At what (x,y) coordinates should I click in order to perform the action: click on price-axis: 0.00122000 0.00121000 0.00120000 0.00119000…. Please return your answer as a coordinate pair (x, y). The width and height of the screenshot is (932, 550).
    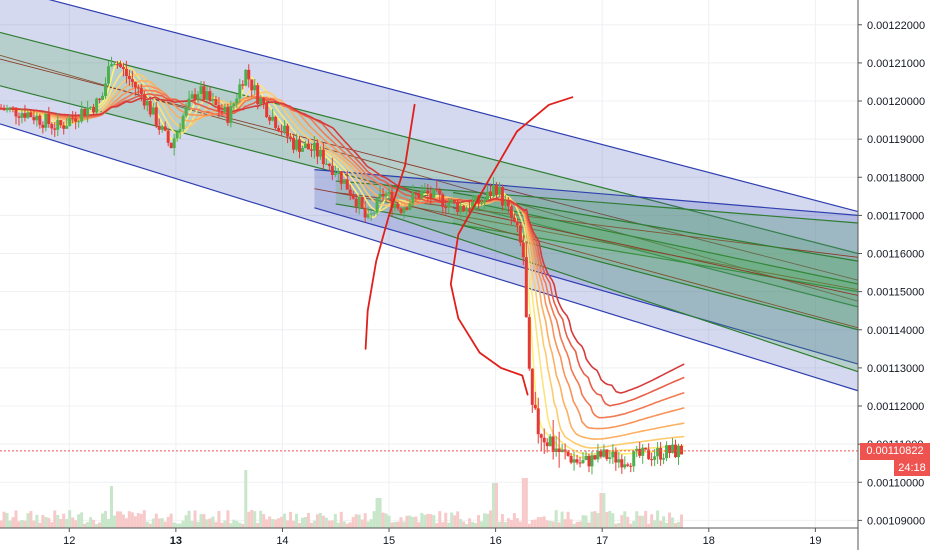
    Looking at the image, I should click on (891, 275).